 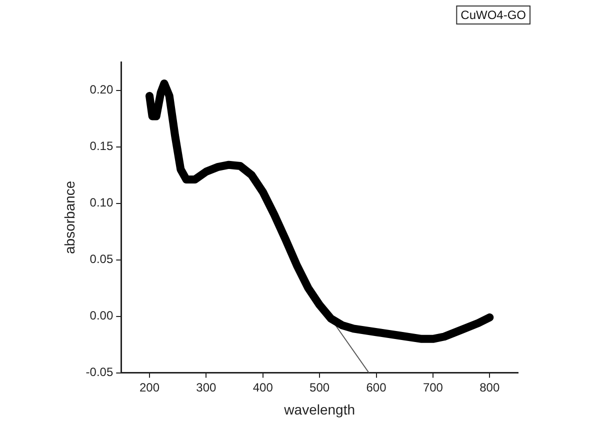 I want to click on x-tick-label: 800, so click(x=490, y=387).